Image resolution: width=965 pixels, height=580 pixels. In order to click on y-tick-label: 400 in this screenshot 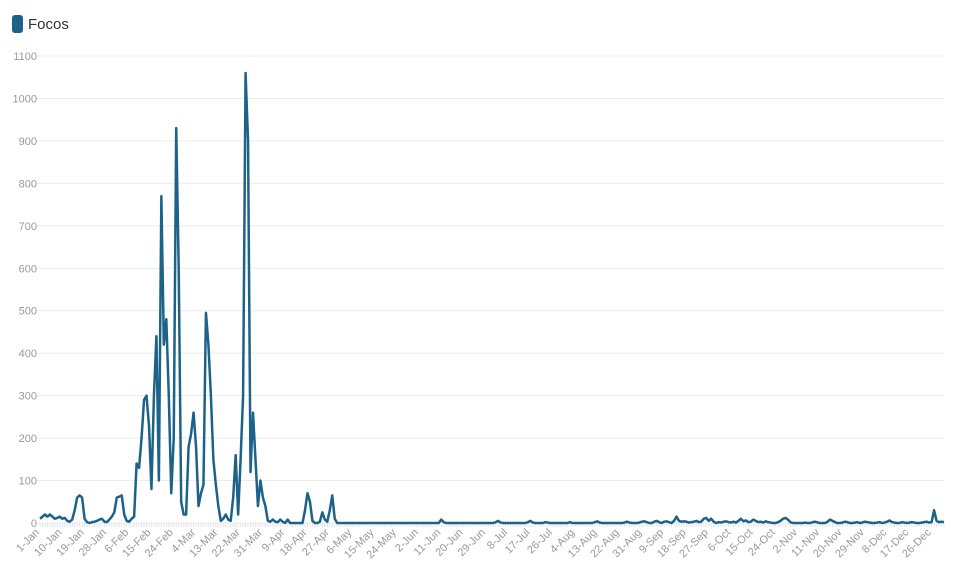, I will do `click(28, 354)`.